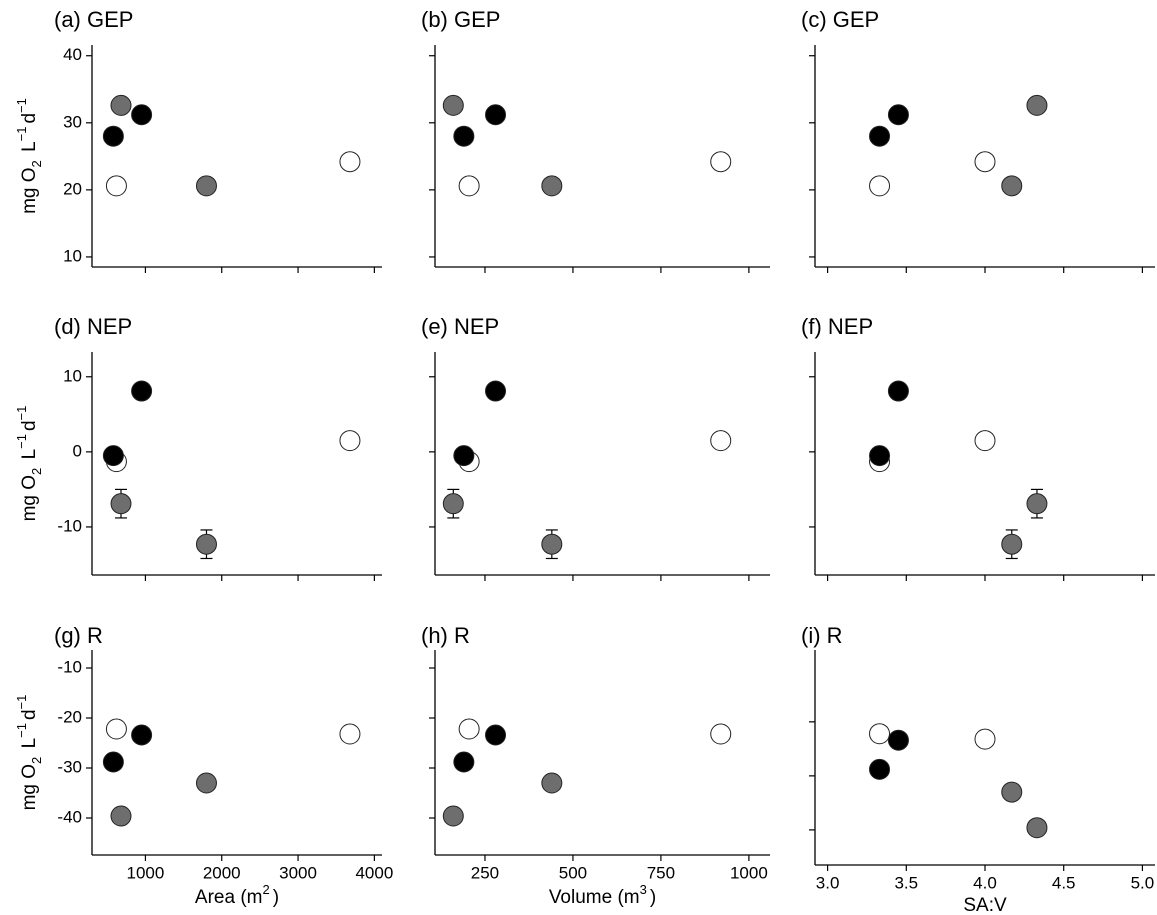  Describe the element at coordinates (837, 326) in the screenshot. I see `panel-title: (f) NEP` at that location.